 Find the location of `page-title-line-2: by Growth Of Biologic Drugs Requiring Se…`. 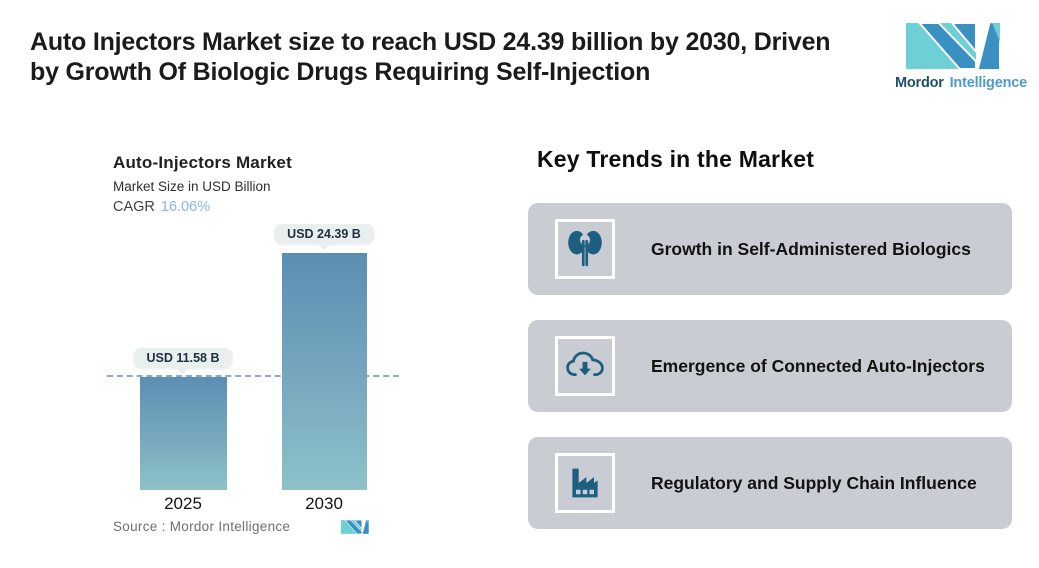

page-title-line-2: by Growth Of Biologic Drugs Requiring Se… is located at coordinates (340, 72).